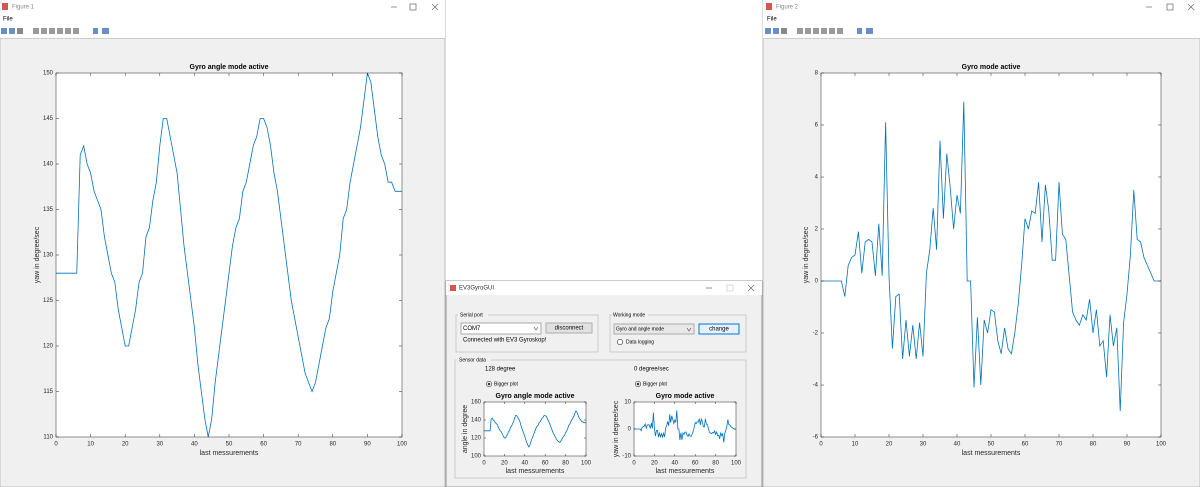 This screenshot has width=1200, height=487. I want to click on chart-title: Gyro angle mode active, so click(535, 396).